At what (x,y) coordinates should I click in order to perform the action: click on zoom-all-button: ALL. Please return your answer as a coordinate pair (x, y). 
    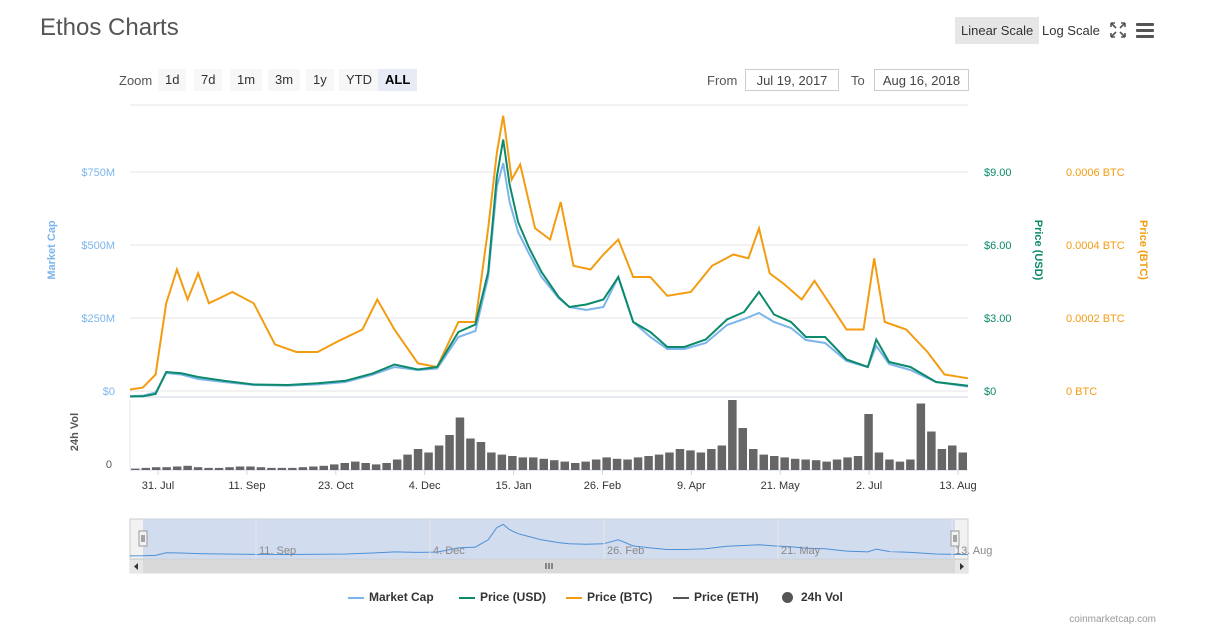
    Looking at the image, I should click on (398, 80).